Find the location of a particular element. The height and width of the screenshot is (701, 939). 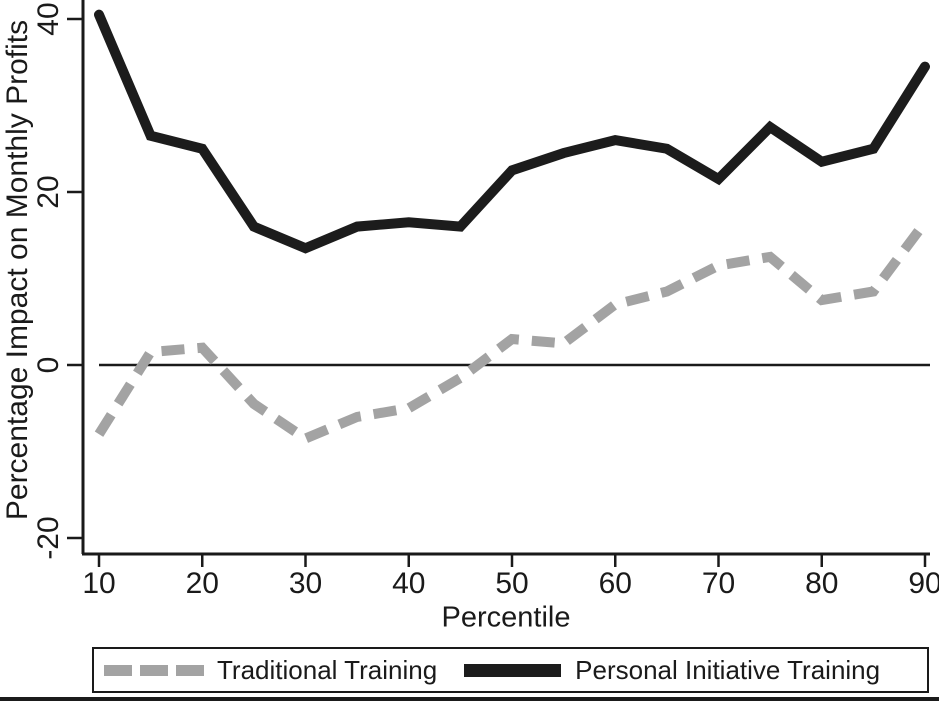

dashed-line-swatch is located at coordinates (154, 670).